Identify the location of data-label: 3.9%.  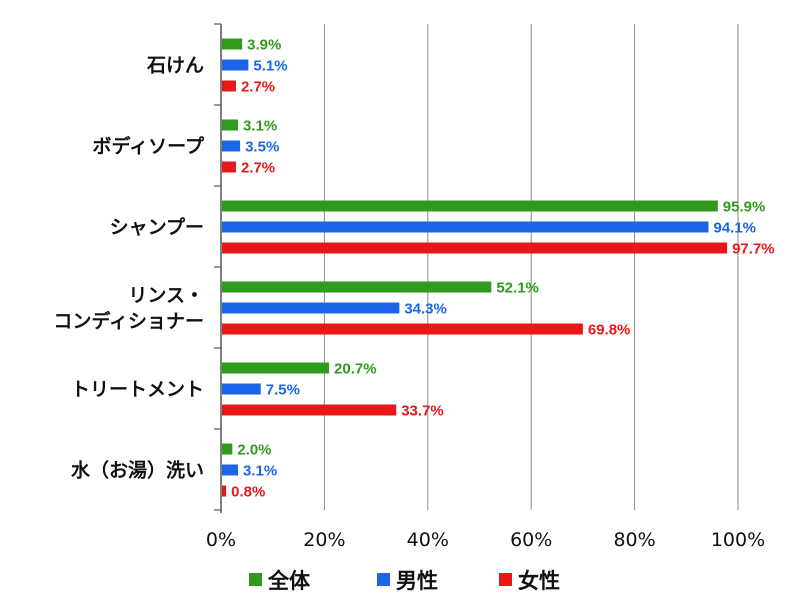
(264, 45).